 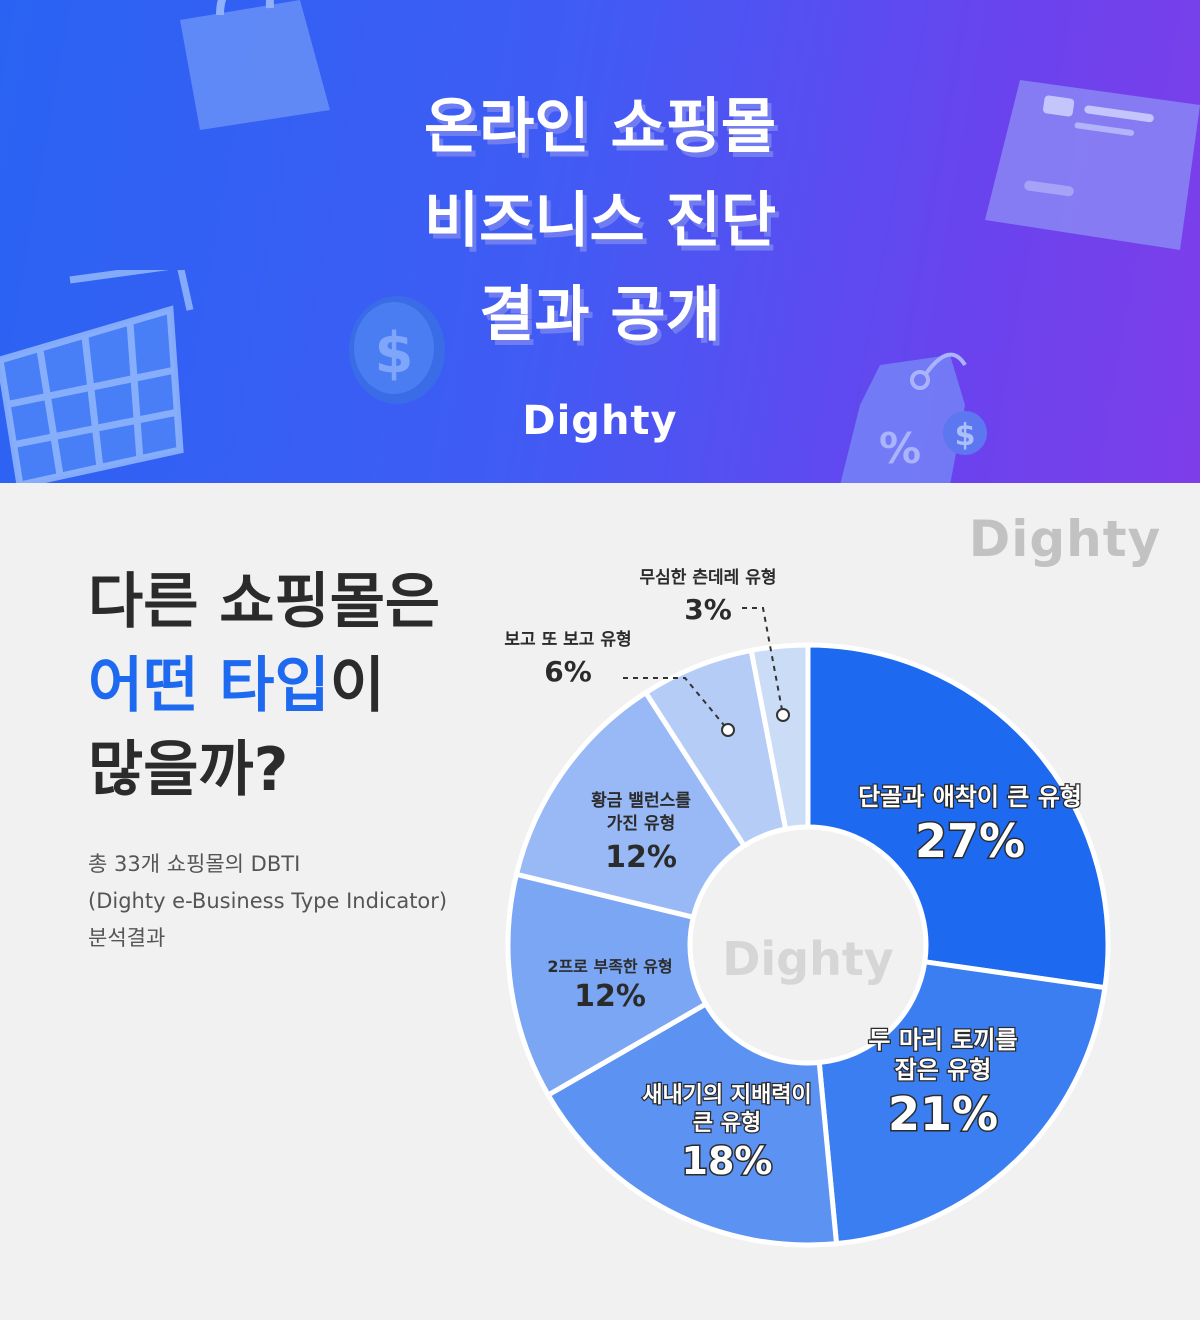 What do you see at coordinates (255, 65) in the screenshot?
I see `shopping-bag-icon` at bounding box center [255, 65].